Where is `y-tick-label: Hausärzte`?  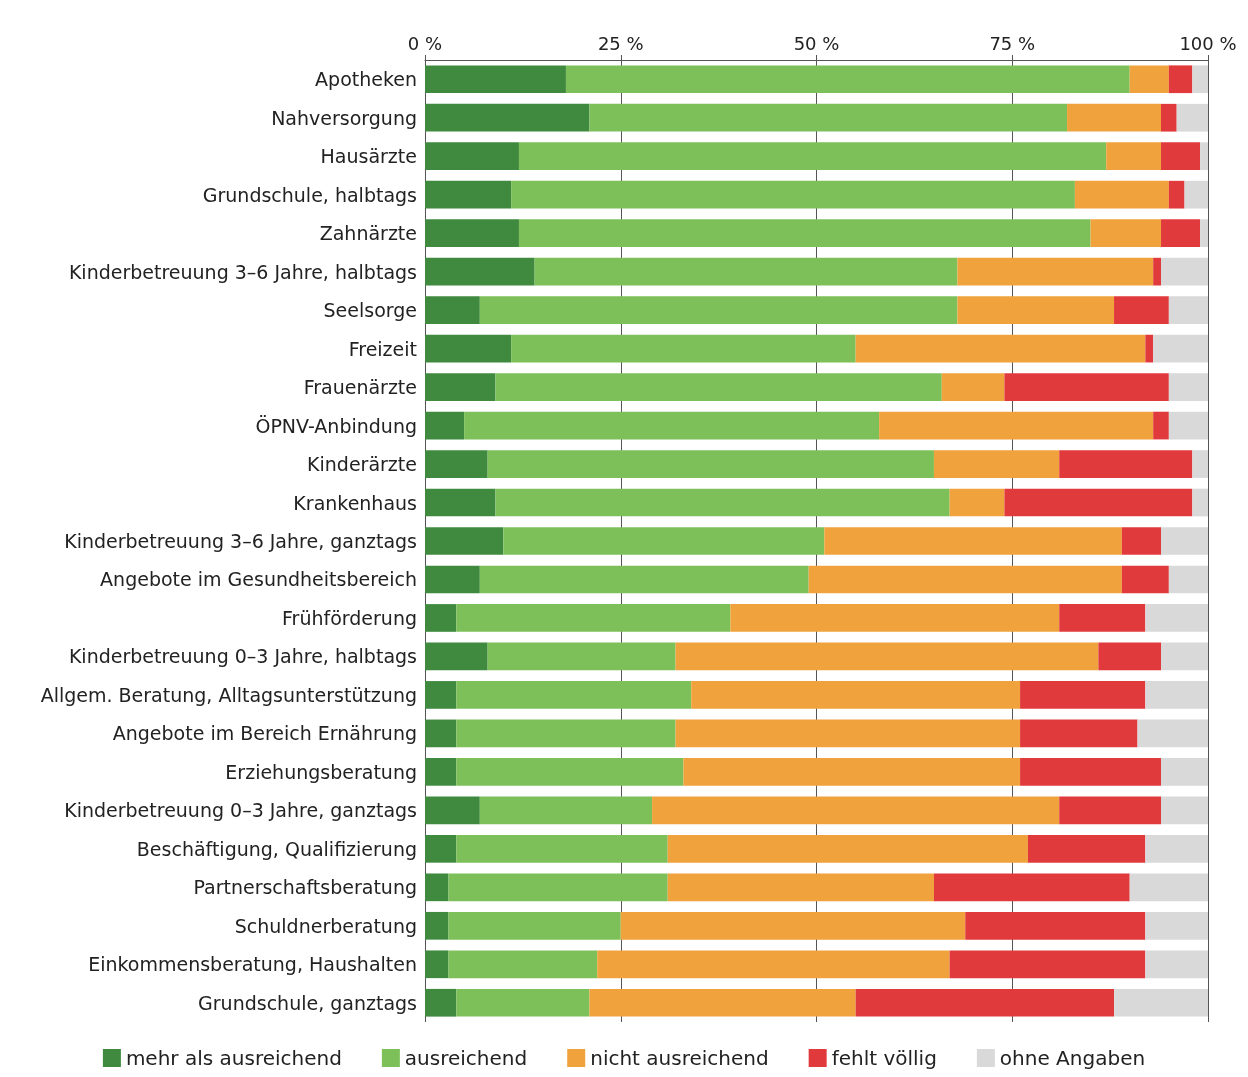 y-tick-label: Hausärzte is located at coordinates (368, 156).